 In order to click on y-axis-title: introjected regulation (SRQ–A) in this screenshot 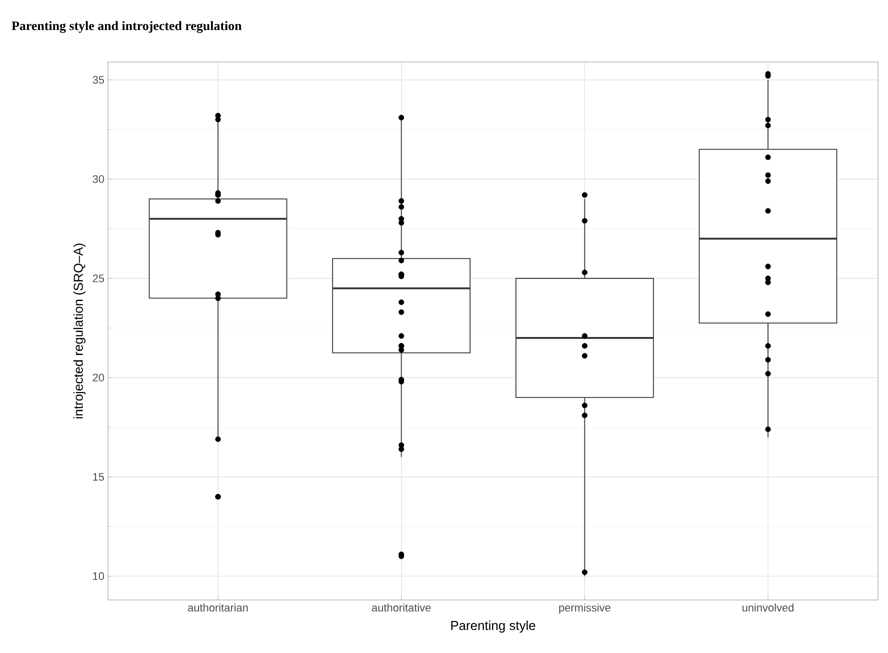, I will do `click(79, 331)`.